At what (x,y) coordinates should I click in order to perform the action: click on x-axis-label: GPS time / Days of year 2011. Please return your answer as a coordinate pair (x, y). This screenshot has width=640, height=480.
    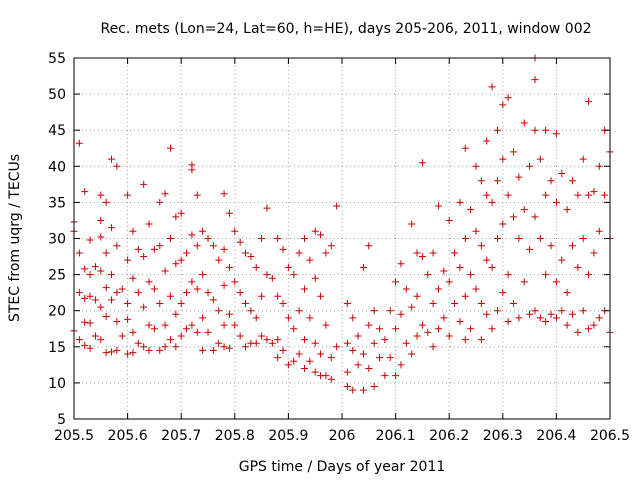
    Looking at the image, I should click on (342, 467).